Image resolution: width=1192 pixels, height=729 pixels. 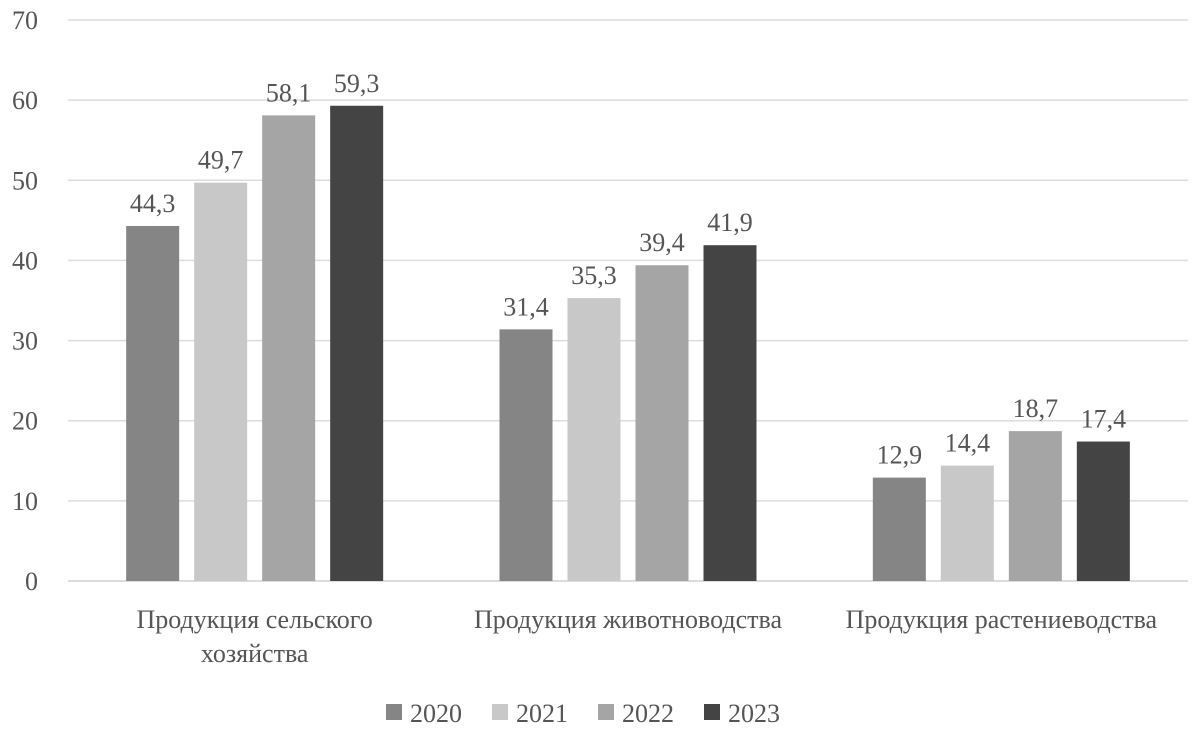 I want to click on data-label: 18,7, so click(x=1036, y=408).